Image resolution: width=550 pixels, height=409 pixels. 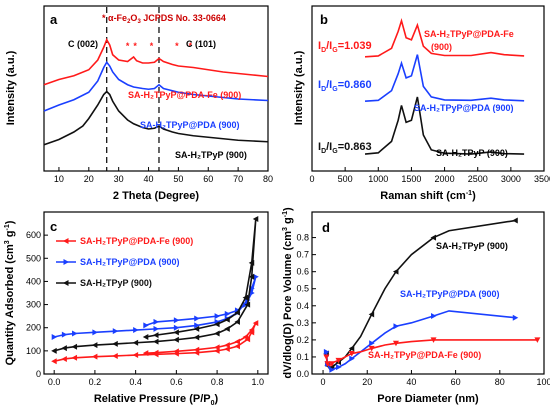 I want to click on x-tick-label: 2500, so click(x=478, y=179).